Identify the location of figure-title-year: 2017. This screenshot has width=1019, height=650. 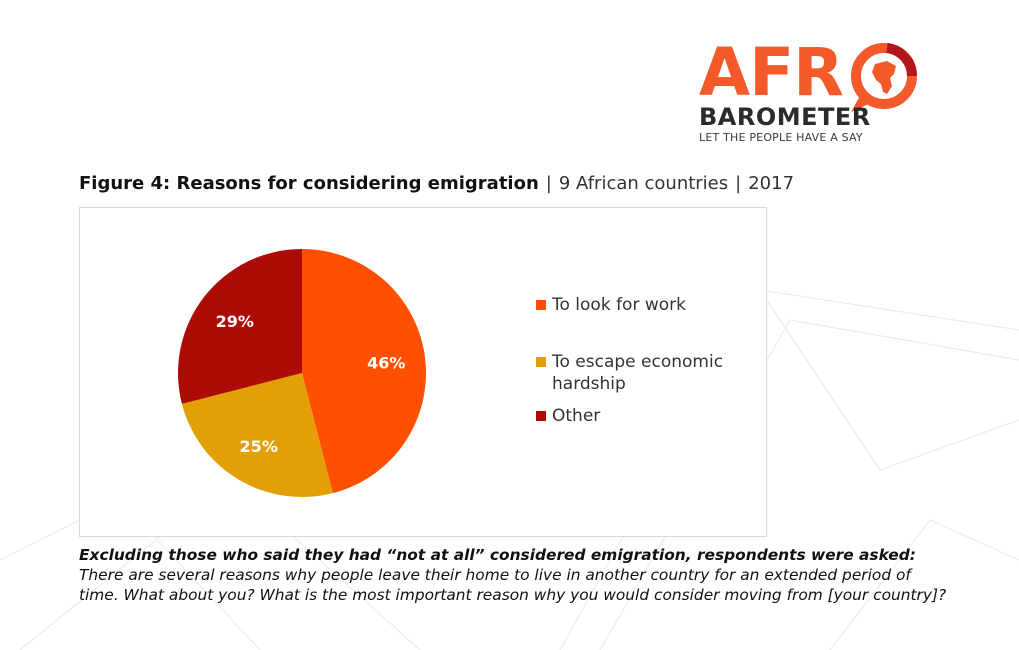
(771, 183).